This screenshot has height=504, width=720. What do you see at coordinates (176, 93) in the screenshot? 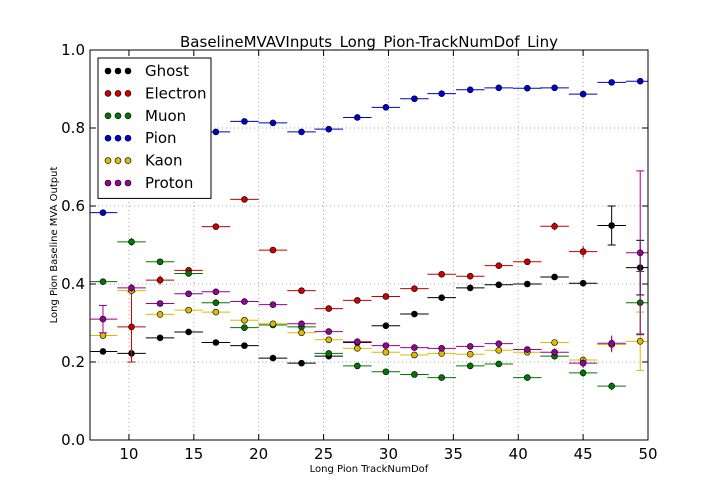
I see `legend-entry: Electron` at bounding box center [176, 93].